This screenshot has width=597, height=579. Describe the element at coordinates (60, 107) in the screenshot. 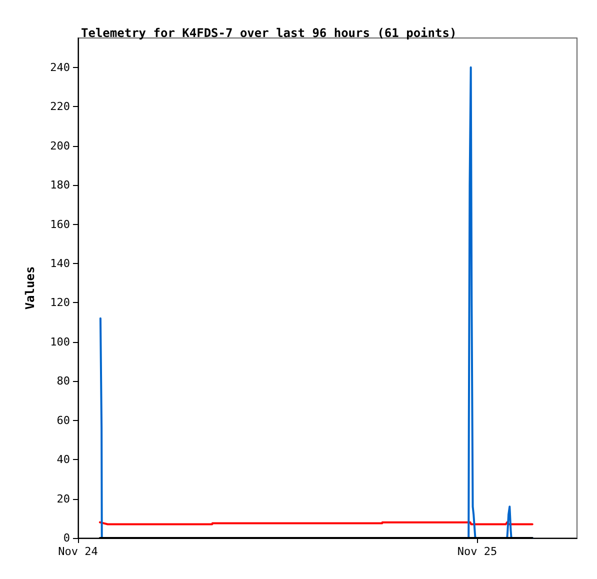

I see `y-tick-label: 220` at that location.